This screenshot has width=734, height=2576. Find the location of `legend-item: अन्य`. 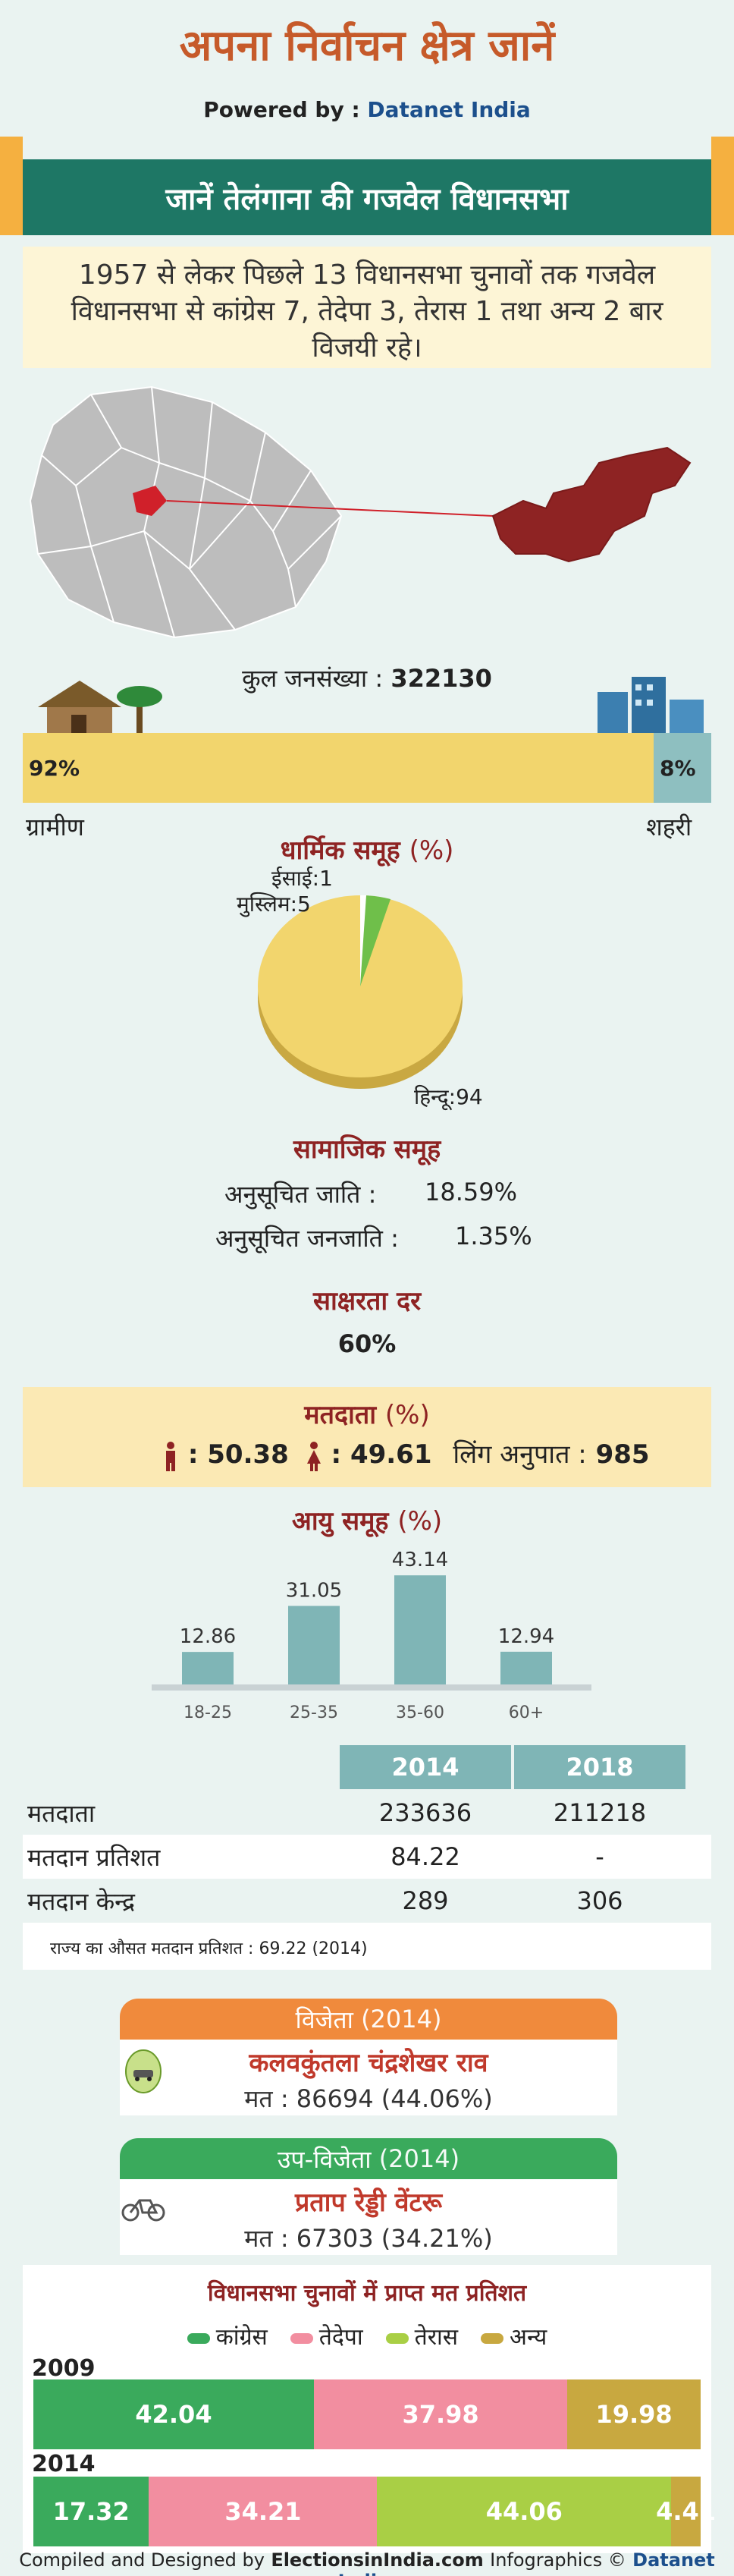

legend-item: अन्य is located at coordinates (514, 2335).